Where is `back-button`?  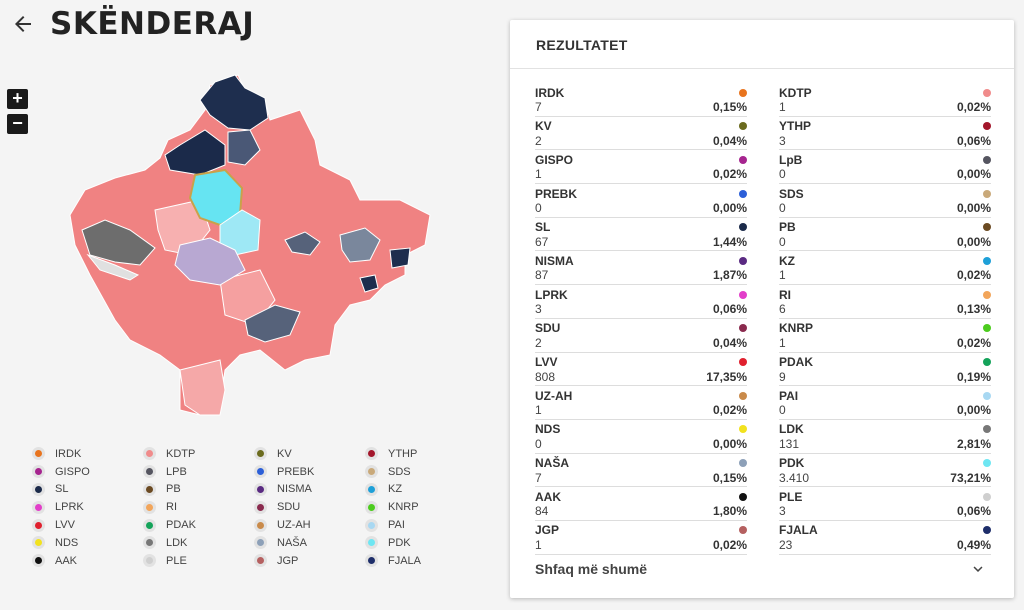 back-button is located at coordinates (23, 24).